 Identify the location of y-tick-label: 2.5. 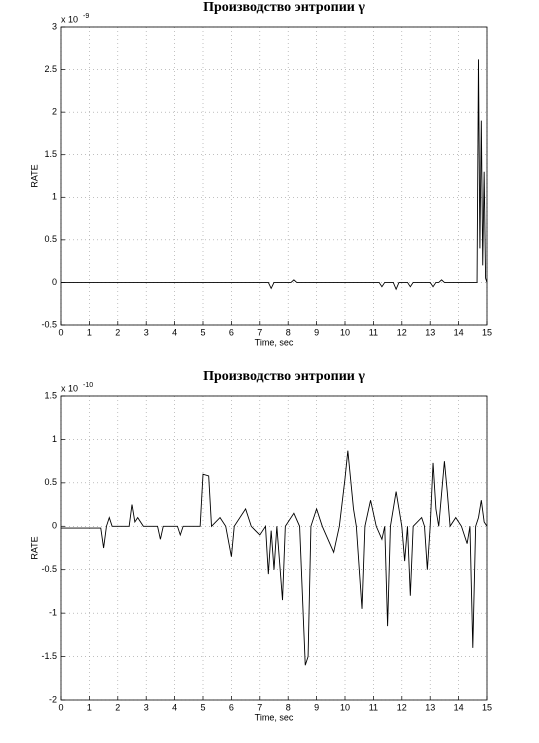
(50, 69).